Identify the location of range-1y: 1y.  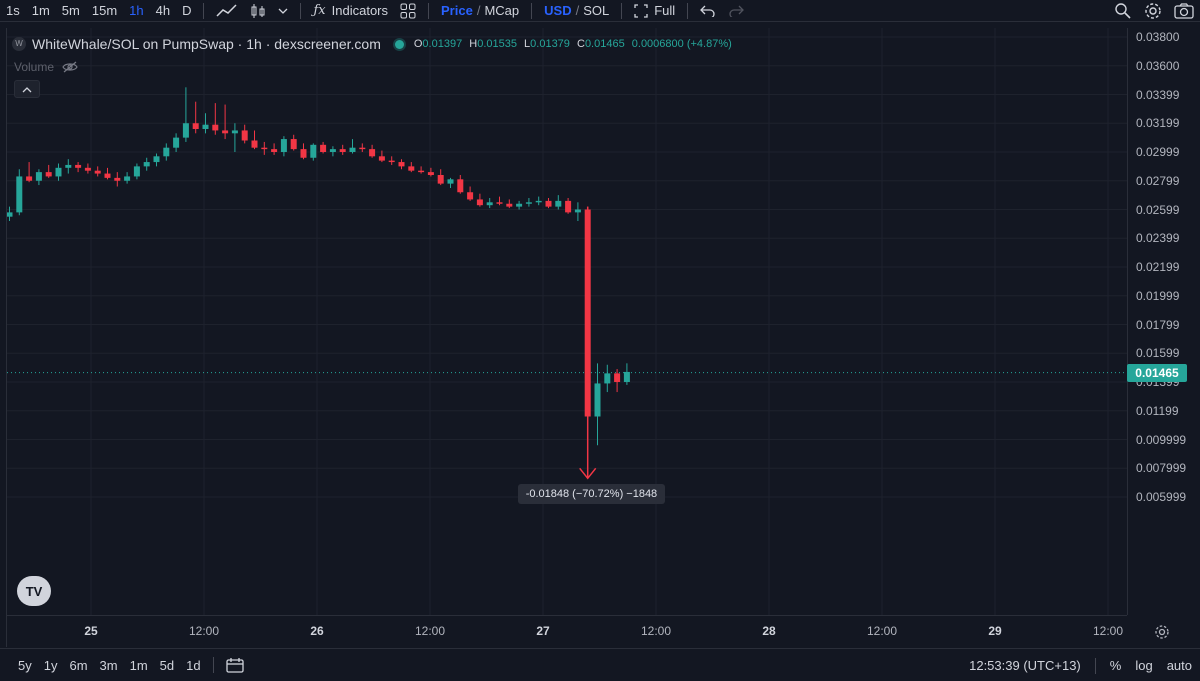
(50, 665).